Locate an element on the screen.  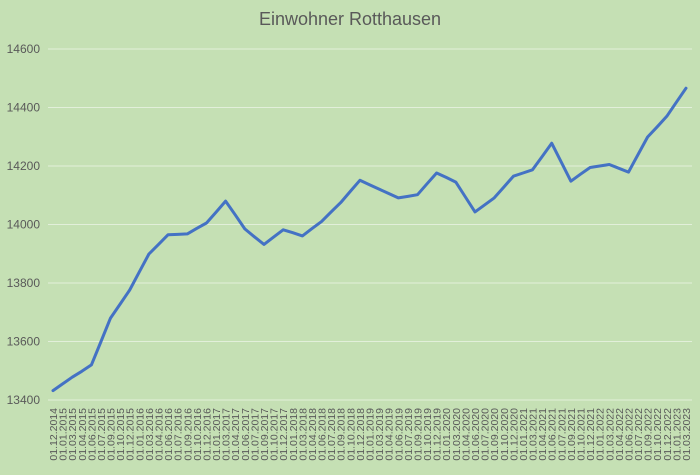
x-tick-label: 01.03.2016 is located at coordinates (150, 434).